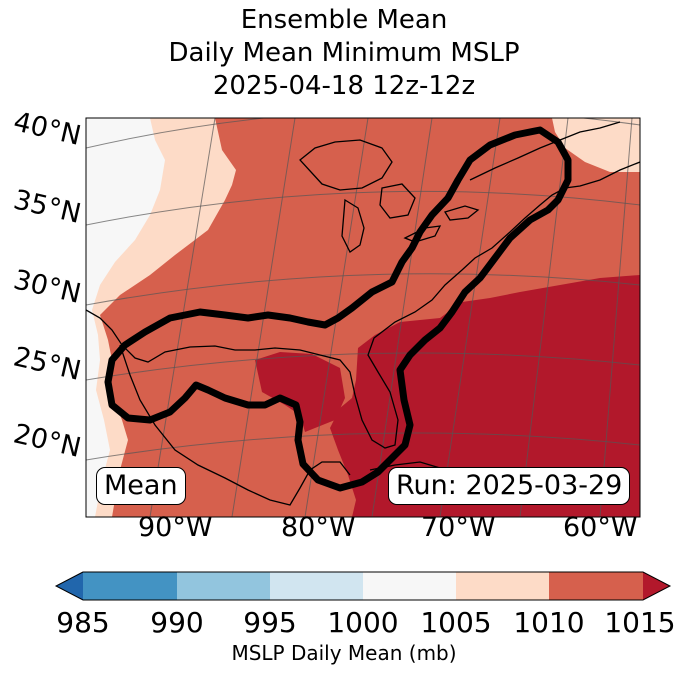 This screenshot has height=674, width=688. What do you see at coordinates (344, 86) in the screenshot?
I see `title-line-3: 2025-04-18 12z-12z` at bounding box center [344, 86].